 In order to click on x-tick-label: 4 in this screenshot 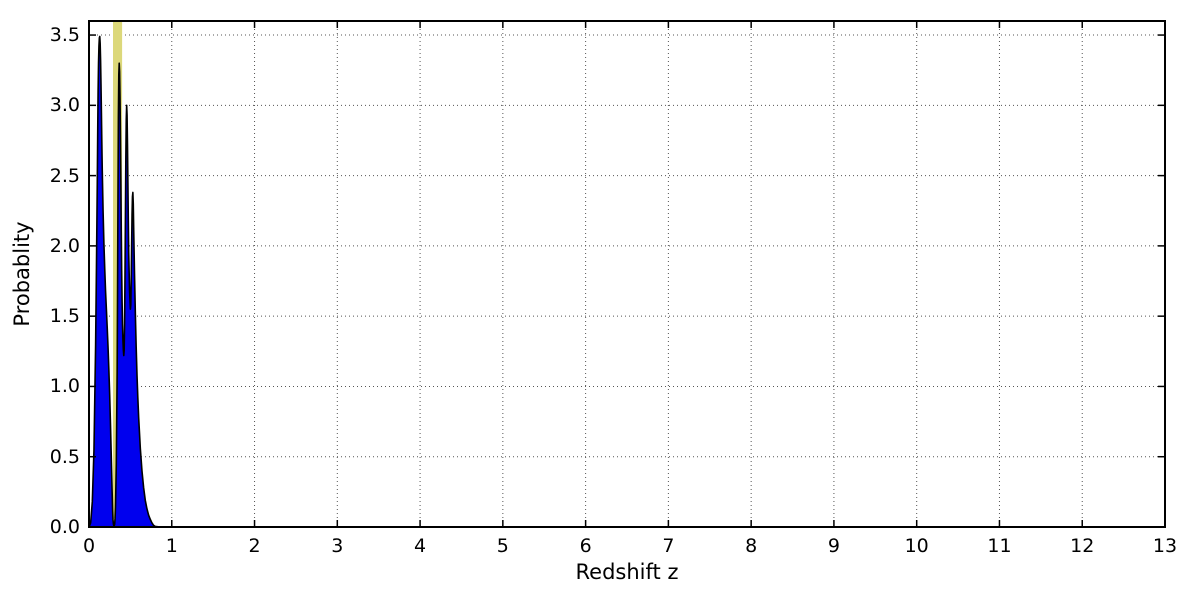, I will do `click(420, 546)`.